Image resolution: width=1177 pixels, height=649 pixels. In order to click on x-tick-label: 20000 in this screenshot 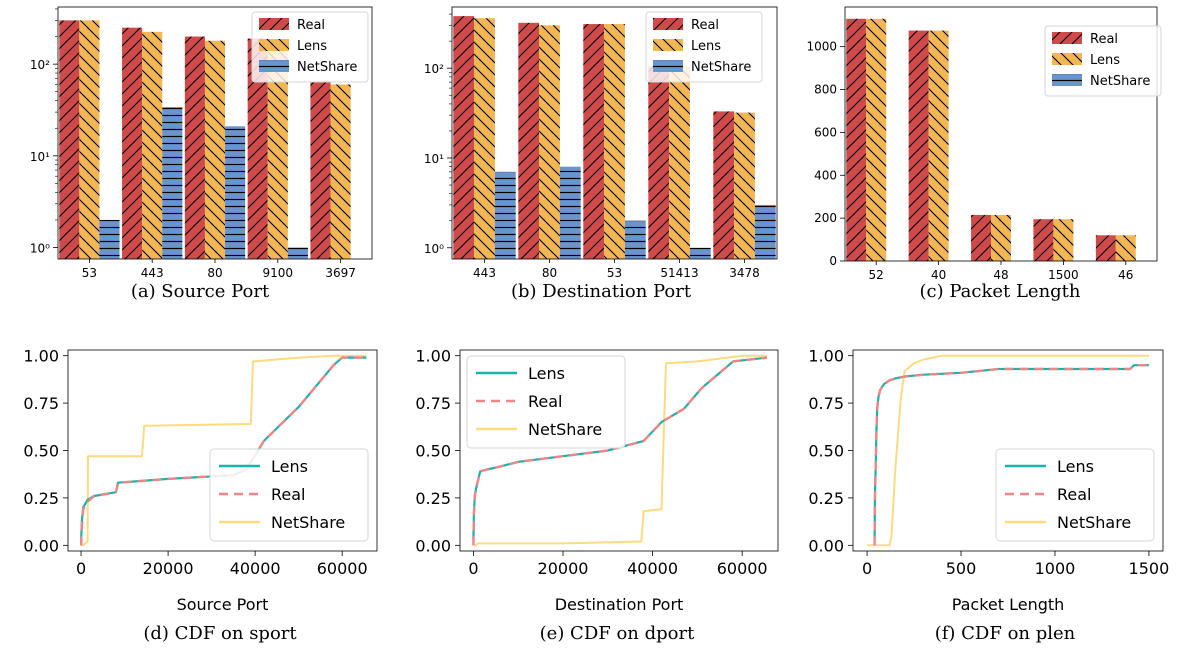, I will do `click(168, 568)`.